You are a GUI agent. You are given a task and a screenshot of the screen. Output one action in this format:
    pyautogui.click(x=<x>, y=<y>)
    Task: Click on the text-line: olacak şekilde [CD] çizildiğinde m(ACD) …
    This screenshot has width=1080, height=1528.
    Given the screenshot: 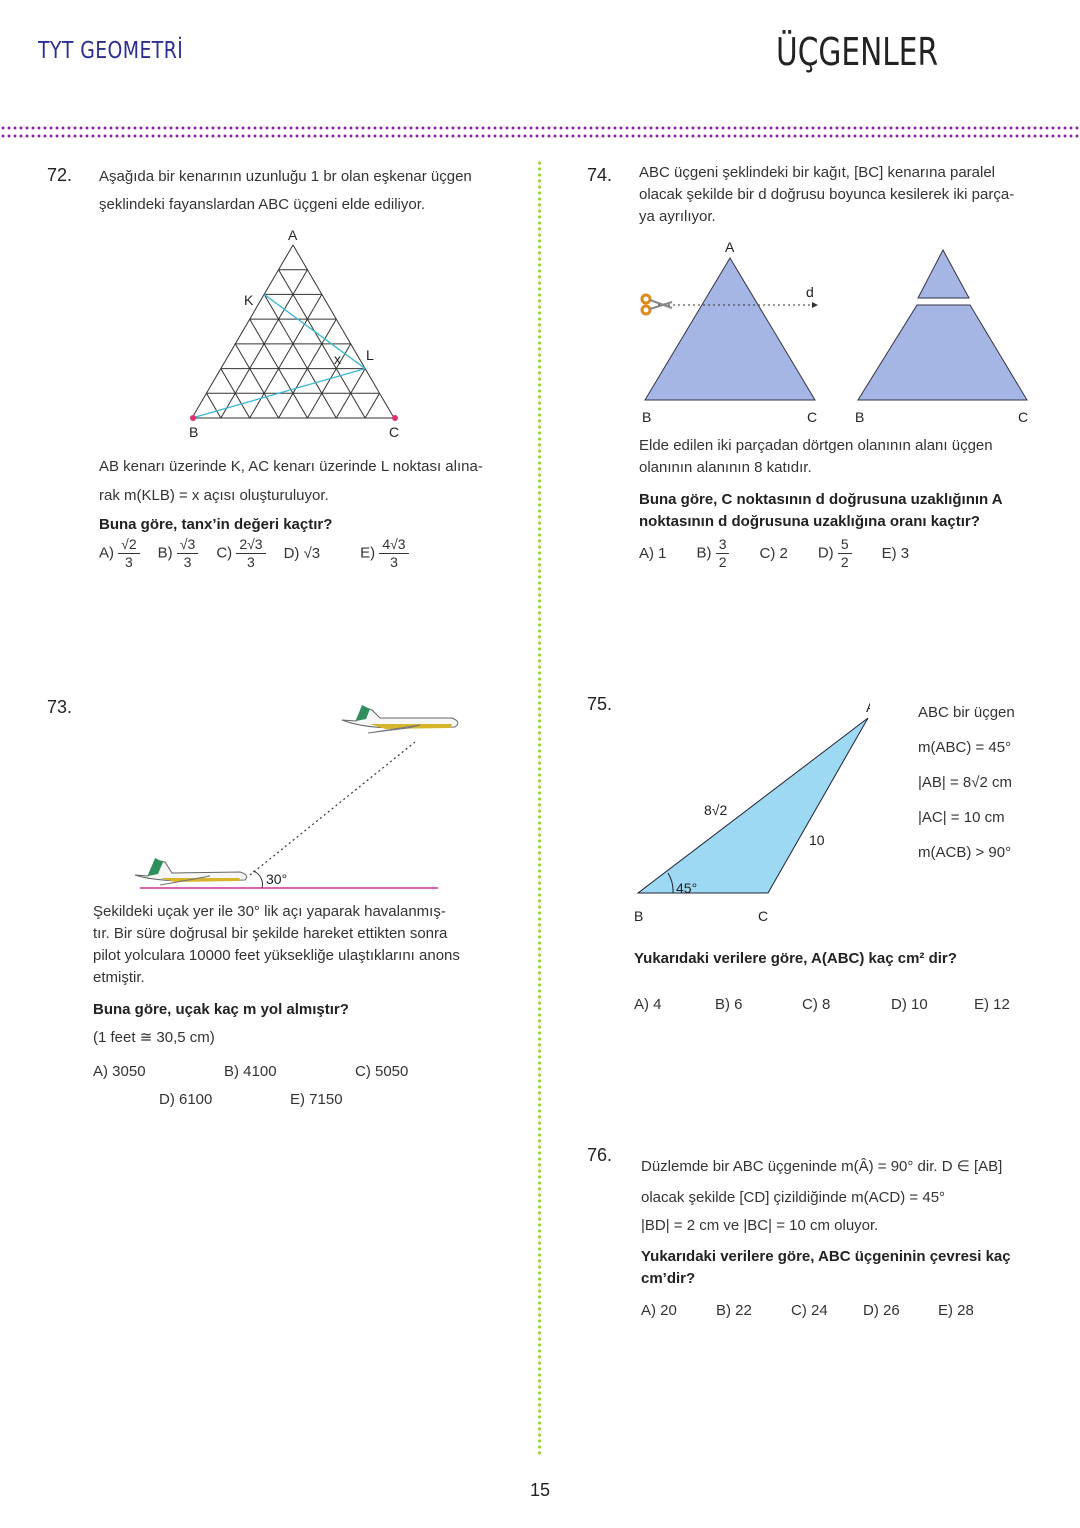 What is the action you would take?
    pyautogui.click(x=793, y=1197)
    